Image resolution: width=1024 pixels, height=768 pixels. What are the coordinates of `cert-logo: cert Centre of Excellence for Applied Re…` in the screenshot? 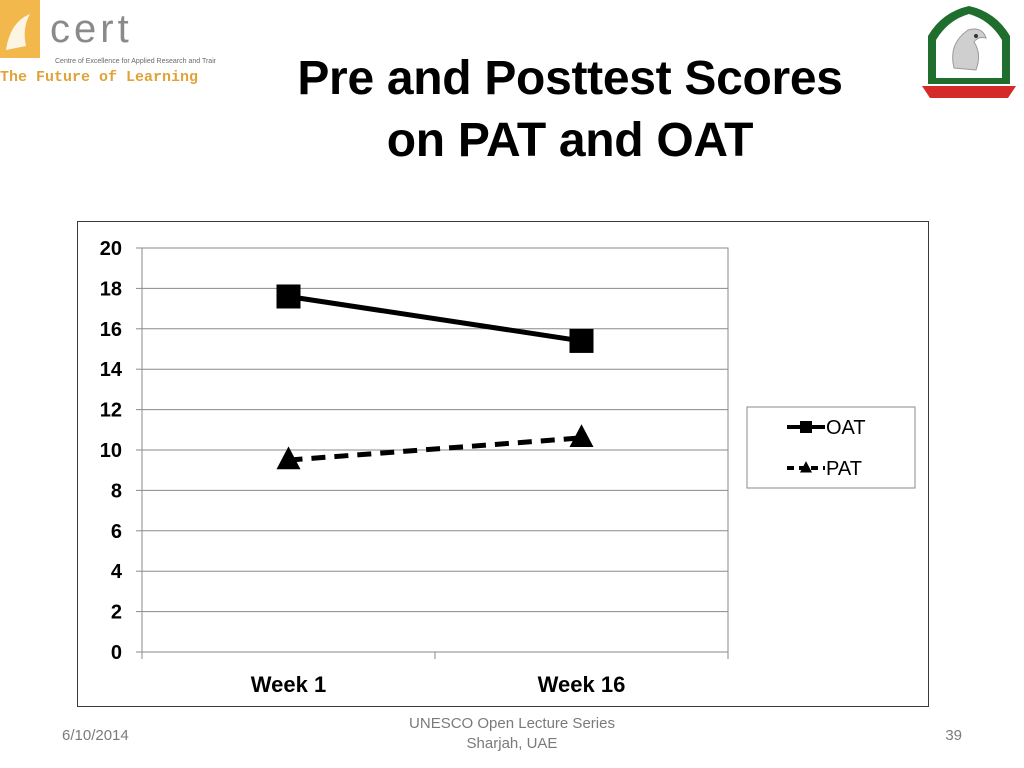 It's located at (108, 43).